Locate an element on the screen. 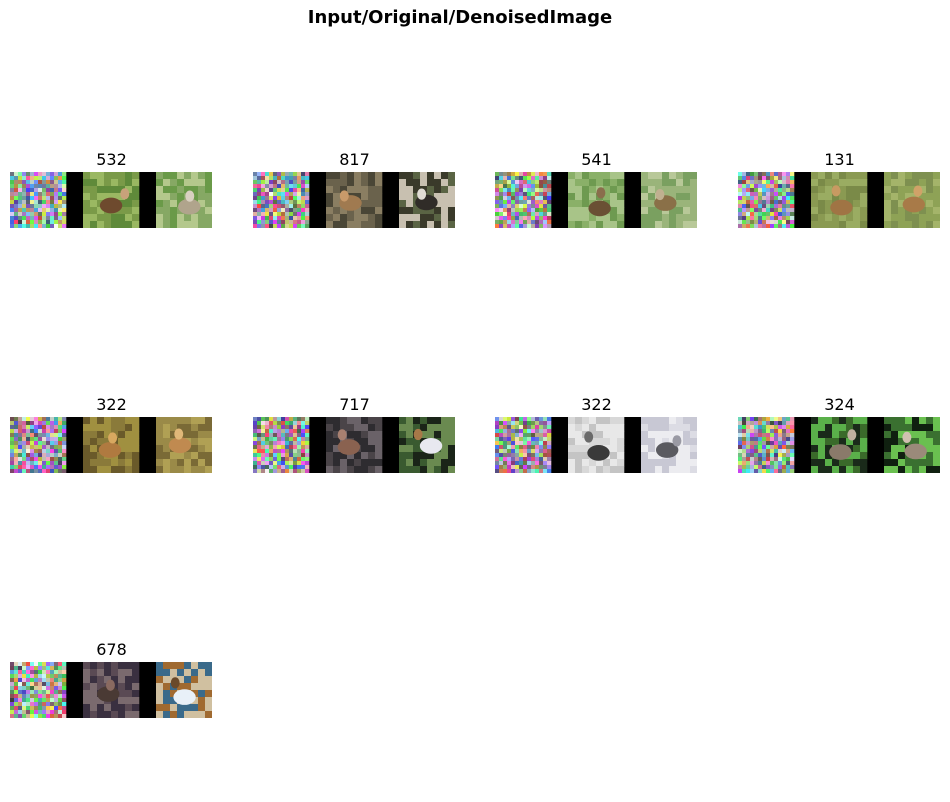  panel-title: 817 is located at coordinates (354, 159).